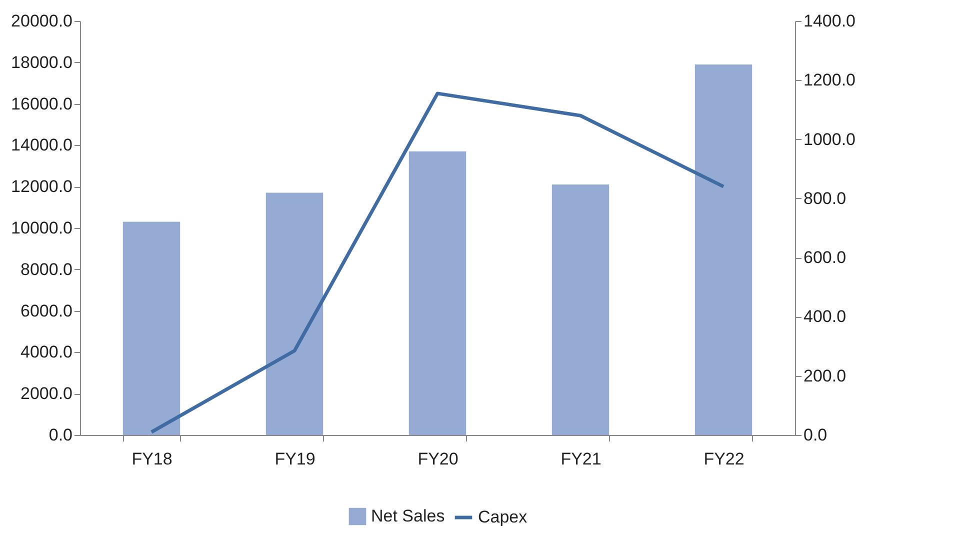 The height and width of the screenshot is (537, 959). What do you see at coordinates (825, 198) in the screenshot?
I see `y2-tick-label: 800.0` at bounding box center [825, 198].